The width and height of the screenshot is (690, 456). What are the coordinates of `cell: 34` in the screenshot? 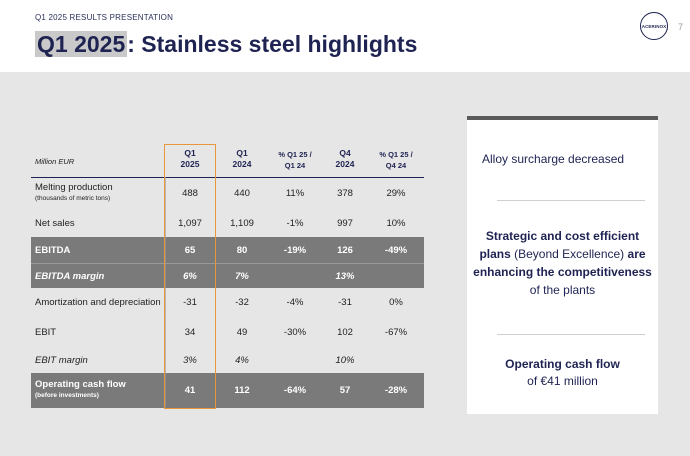 It's located at (190, 332).